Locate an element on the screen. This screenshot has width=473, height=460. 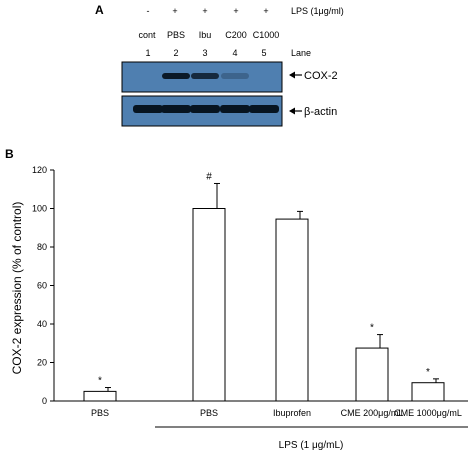
blot-cox2 is located at coordinates (202, 77).